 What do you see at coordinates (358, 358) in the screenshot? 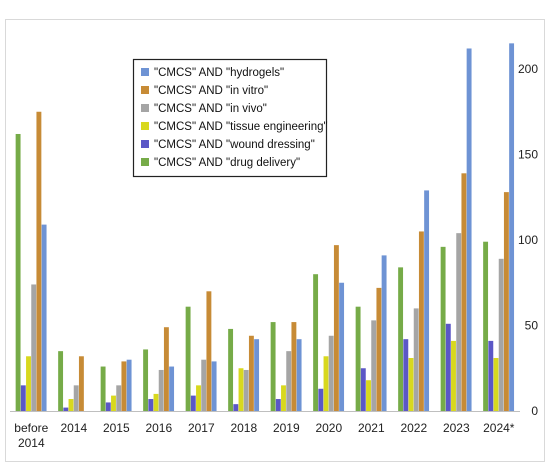
I see `bar-cmcs-and-drug-delivery-2021` at bounding box center [358, 358].